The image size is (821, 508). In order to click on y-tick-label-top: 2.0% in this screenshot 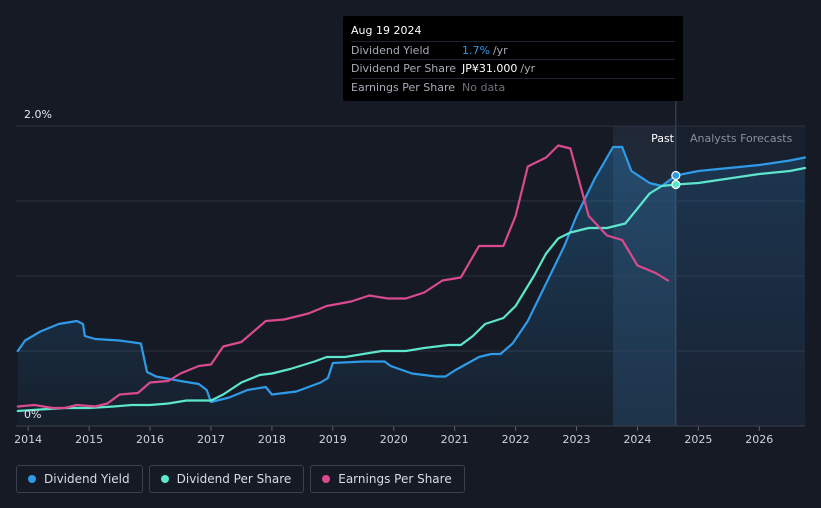, I will do `click(38, 114)`.